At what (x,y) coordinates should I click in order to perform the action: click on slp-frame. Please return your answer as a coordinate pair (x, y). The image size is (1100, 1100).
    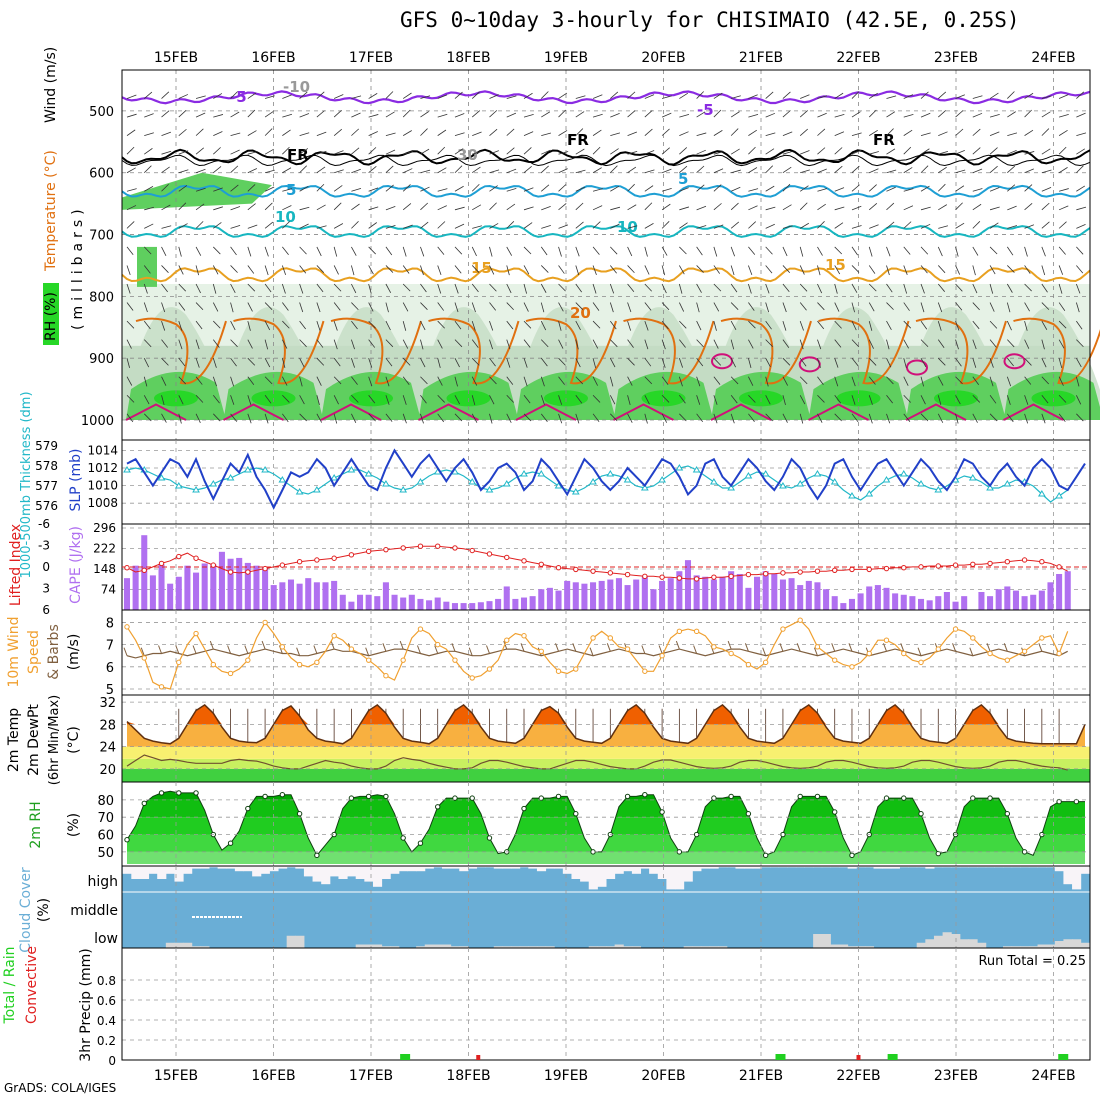
    Looking at the image, I should click on (606, 482).